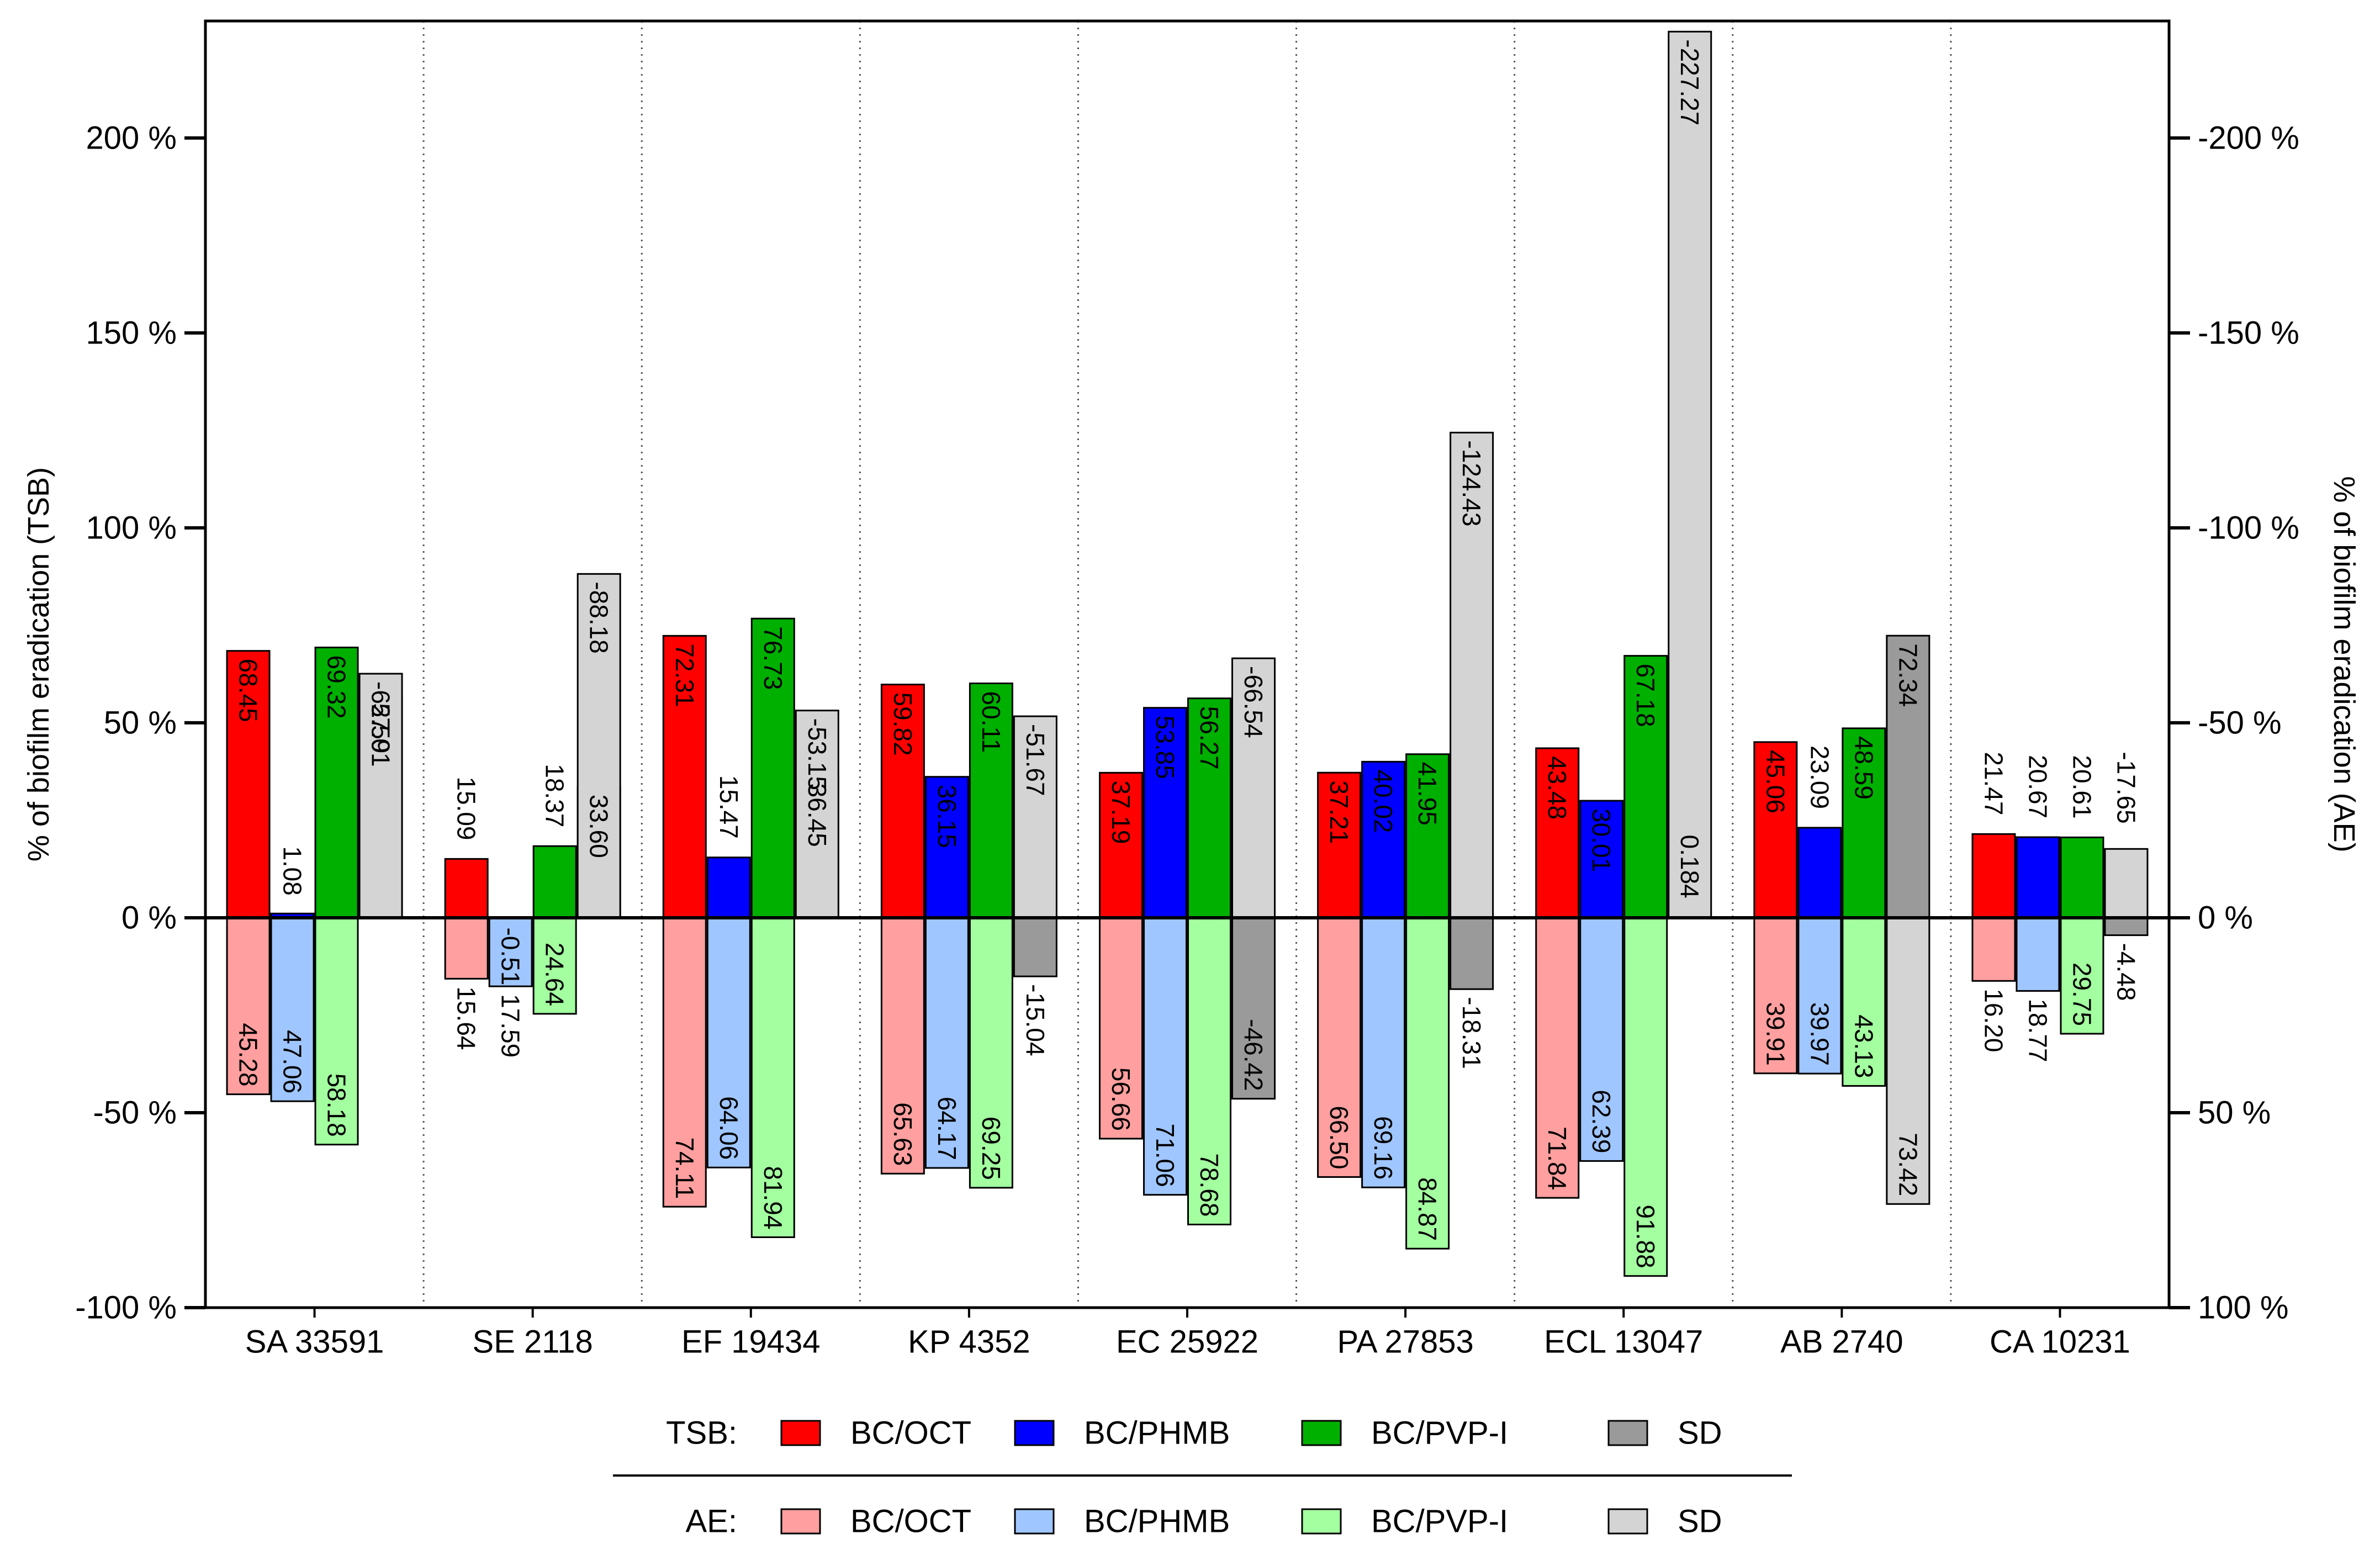  I want to click on bar-value-label: 39.97, so click(1819, 1034).